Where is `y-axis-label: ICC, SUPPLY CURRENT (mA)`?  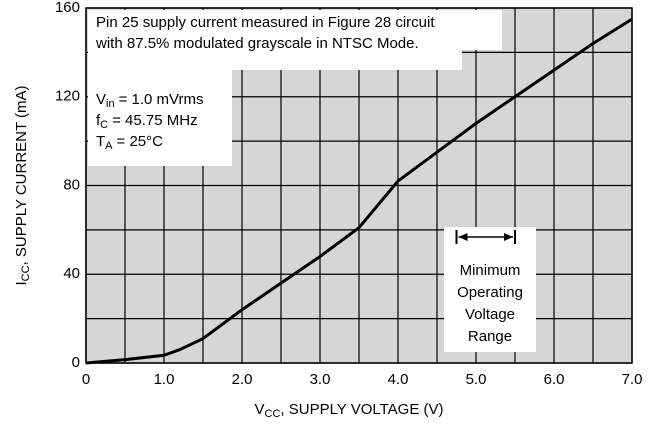 y-axis-label: ICC, SUPPLY CURRENT (mA) is located at coordinates (22, 185).